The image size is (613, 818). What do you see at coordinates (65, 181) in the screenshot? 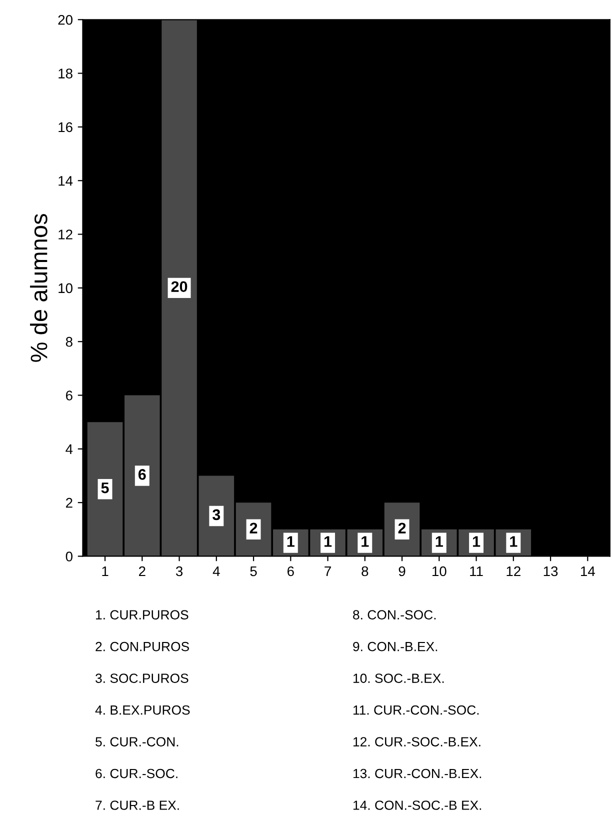
I see `y-tick-label: 14` at bounding box center [65, 181].